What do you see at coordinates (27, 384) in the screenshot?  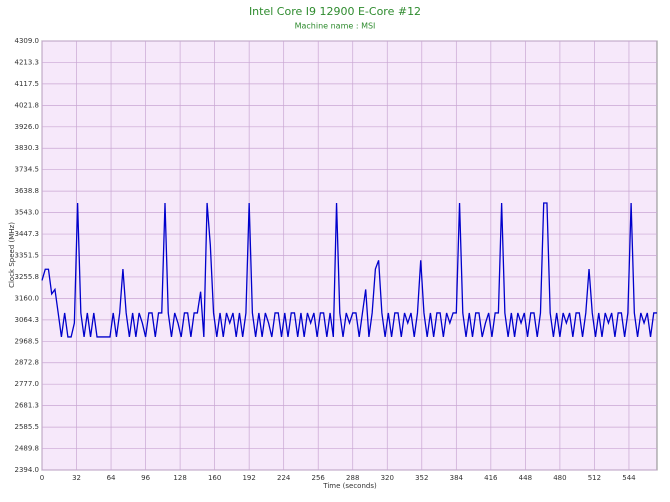 I see `y-tick-label: 2777.0` at bounding box center [27, 384].